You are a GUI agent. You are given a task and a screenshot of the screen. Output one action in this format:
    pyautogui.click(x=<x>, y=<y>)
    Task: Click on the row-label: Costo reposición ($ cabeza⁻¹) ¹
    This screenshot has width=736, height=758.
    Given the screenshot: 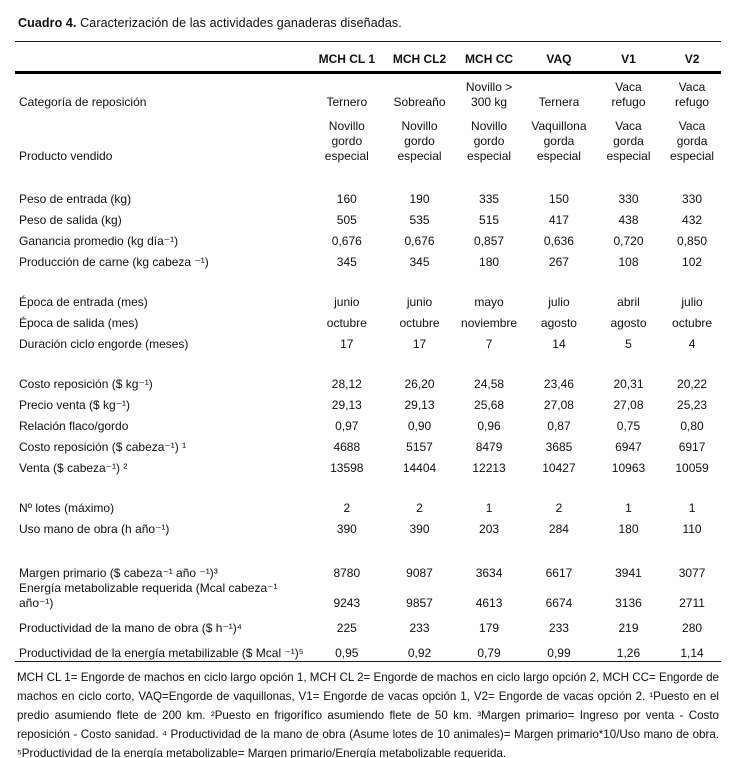 What is the action you would take?
    pyautogui.click(x=103, y=447)
    